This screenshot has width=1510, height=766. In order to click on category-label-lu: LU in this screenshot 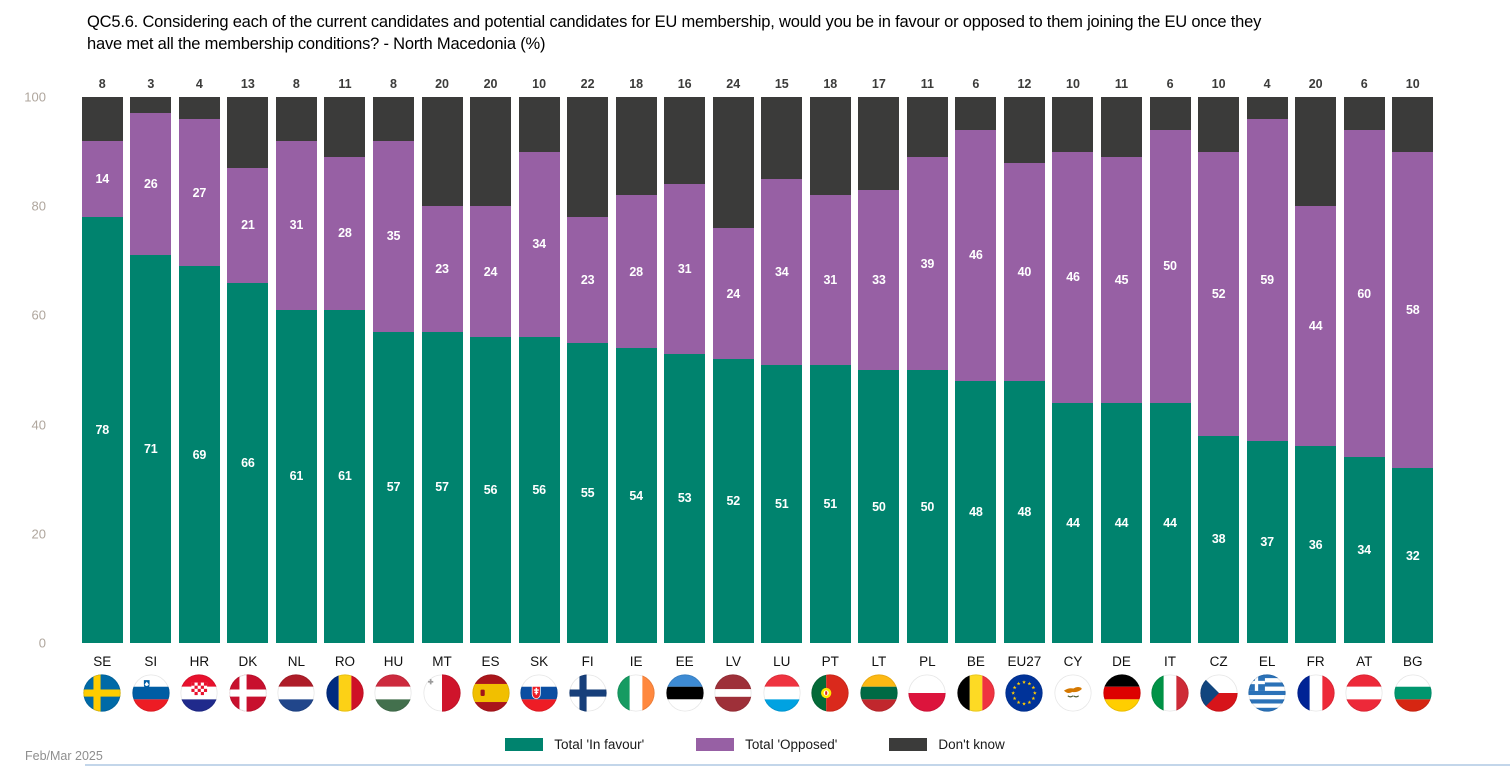, I will do `click(782, 661)`.